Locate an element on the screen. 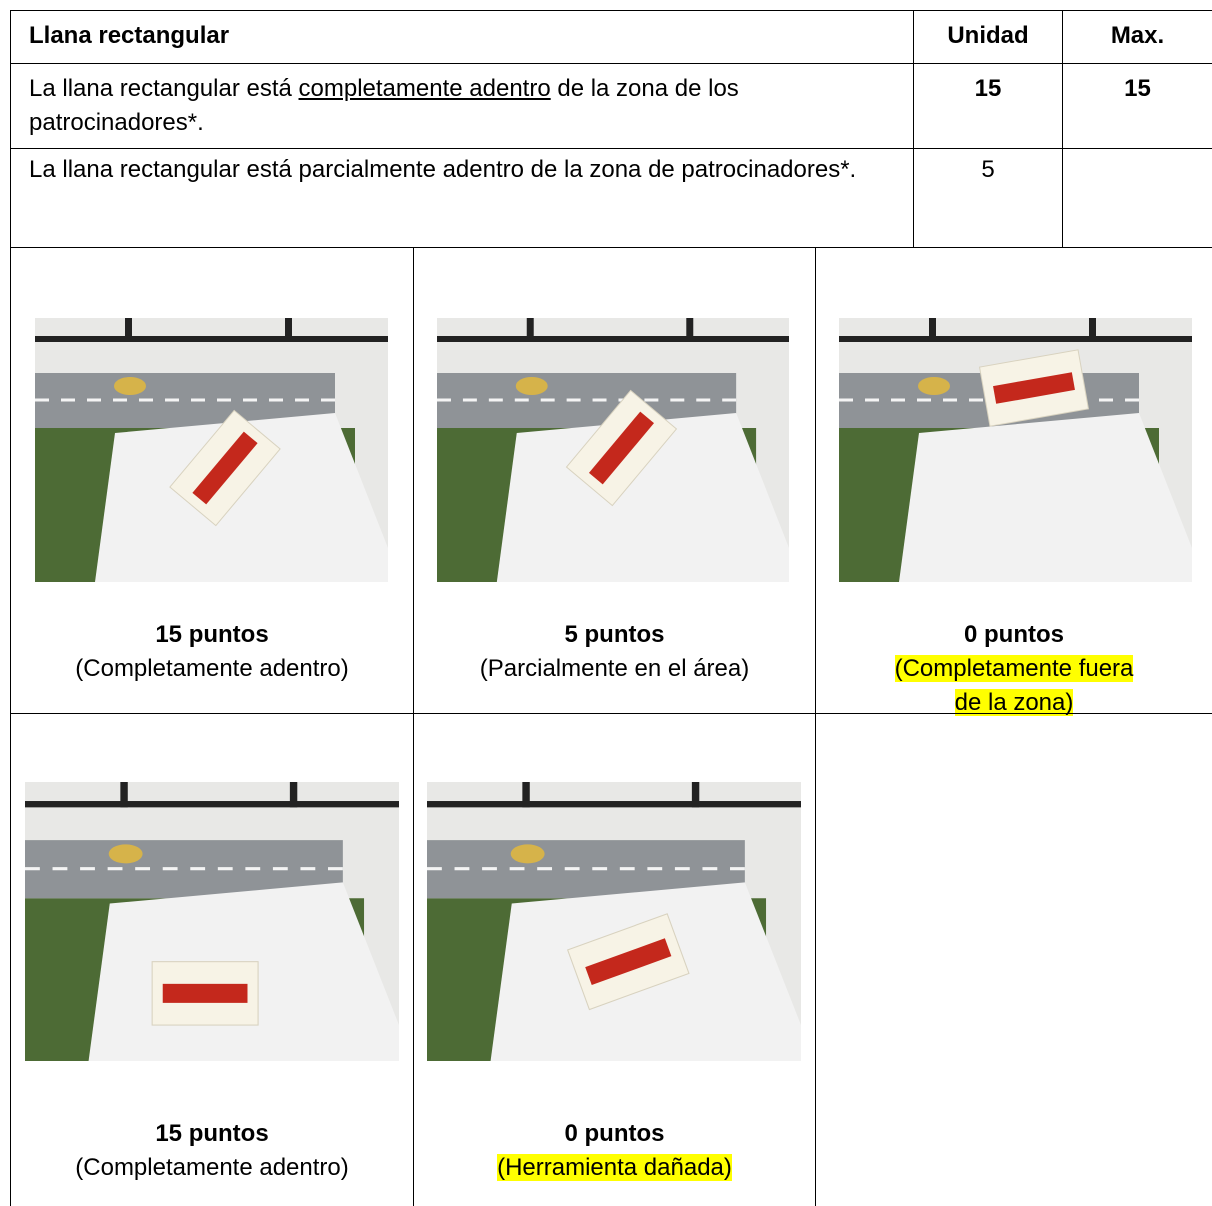 The height and width of the screenshot is (1206, 1212). figure-cell: 0 puntos (Herramienta dañada) is located at coordinates (614, 959).